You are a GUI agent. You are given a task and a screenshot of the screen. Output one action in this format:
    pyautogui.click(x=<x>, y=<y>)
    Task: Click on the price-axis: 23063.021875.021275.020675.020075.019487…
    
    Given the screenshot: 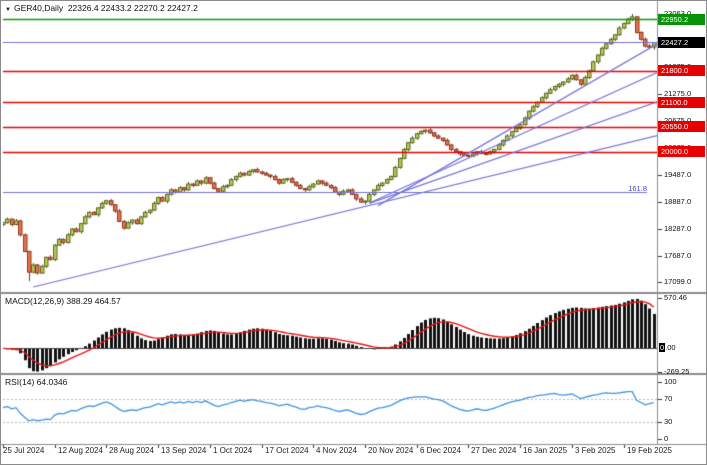 What is the action you would take?
    pyautogui.click(x=681, y=222)
    